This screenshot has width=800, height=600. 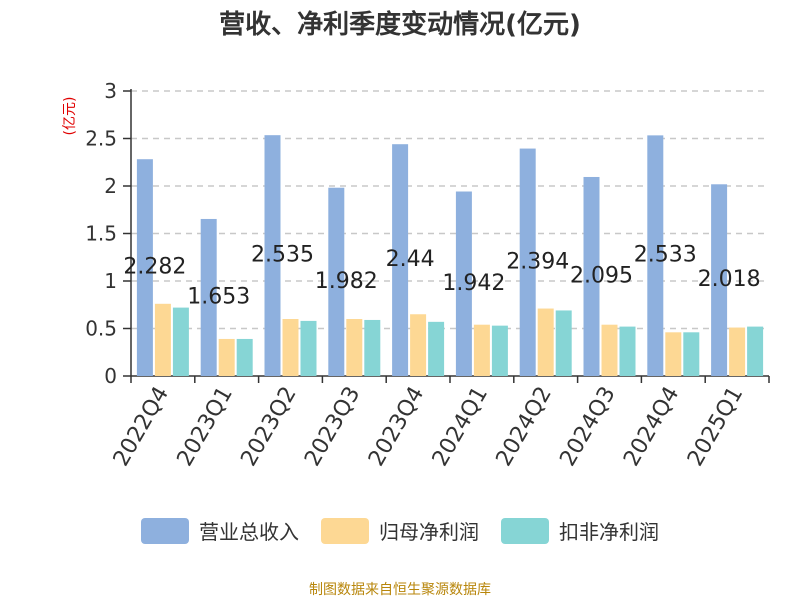 I want to click on data-label: 2.394, so click(x=537, y=261).